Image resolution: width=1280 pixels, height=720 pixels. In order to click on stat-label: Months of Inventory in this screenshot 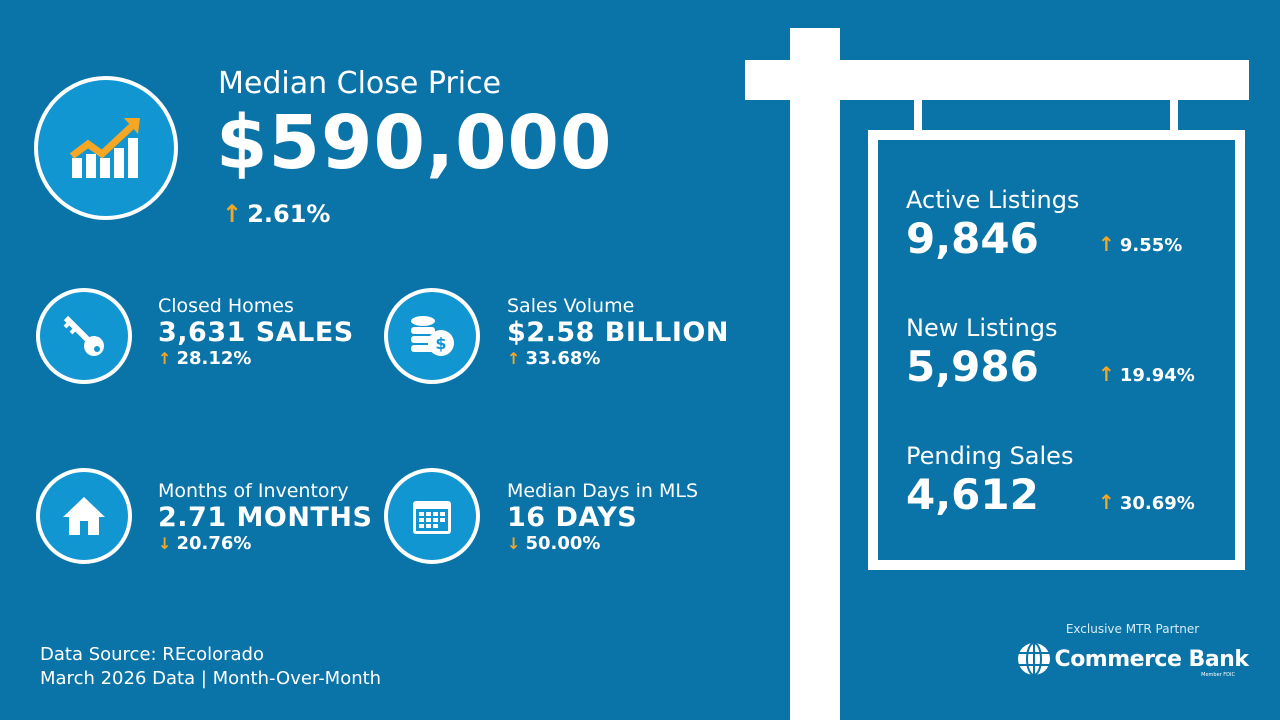, I will do `click(253, 491)`.